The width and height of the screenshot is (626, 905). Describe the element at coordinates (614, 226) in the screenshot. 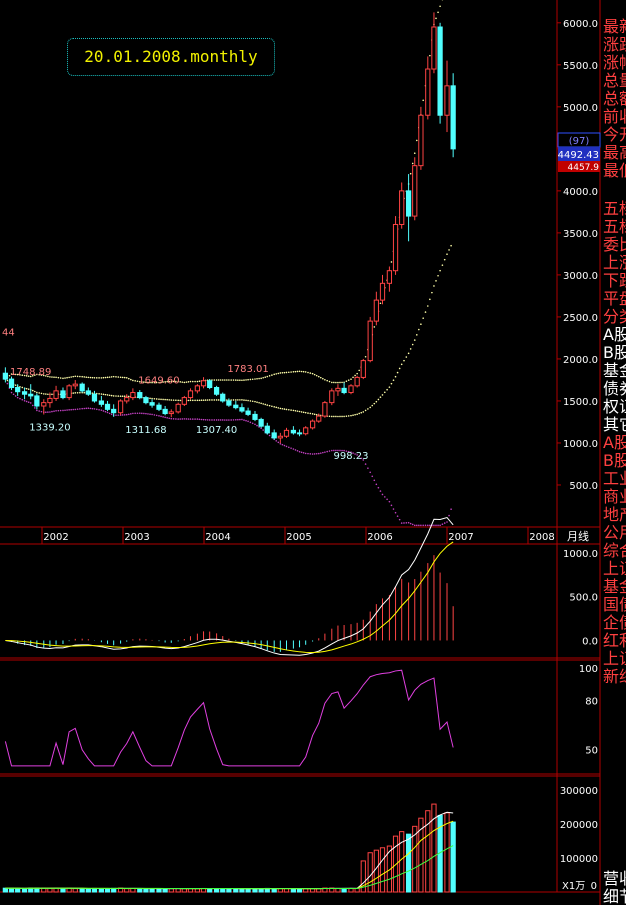

I see `side-item-10: 五档` at that location.